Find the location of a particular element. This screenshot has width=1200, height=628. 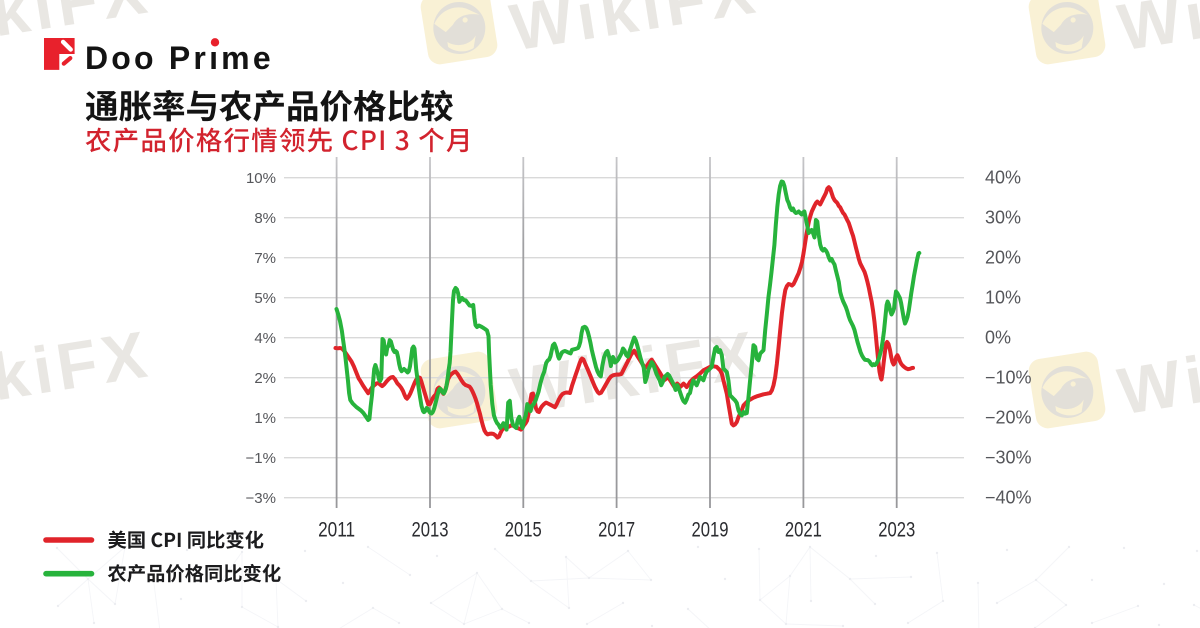

svg-text: 2023 is located at coordinates (896, 530).